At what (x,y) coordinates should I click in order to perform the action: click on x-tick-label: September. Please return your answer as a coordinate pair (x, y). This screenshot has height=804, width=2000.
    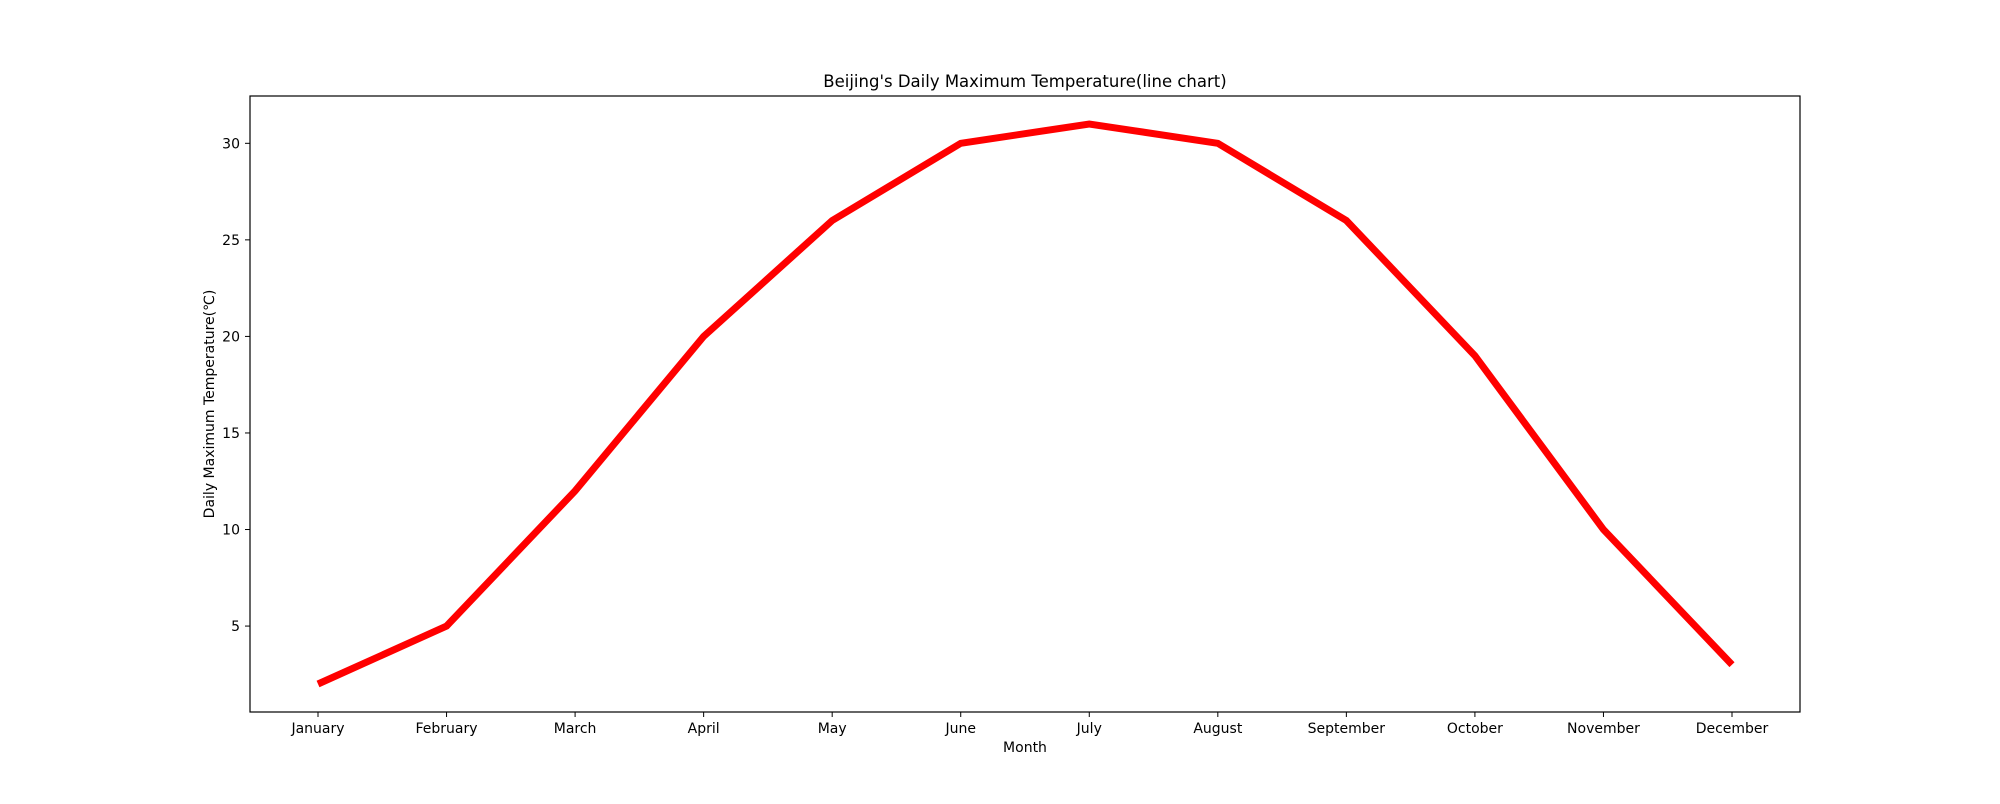
    Looking at the image, I should click on (1347, 729).